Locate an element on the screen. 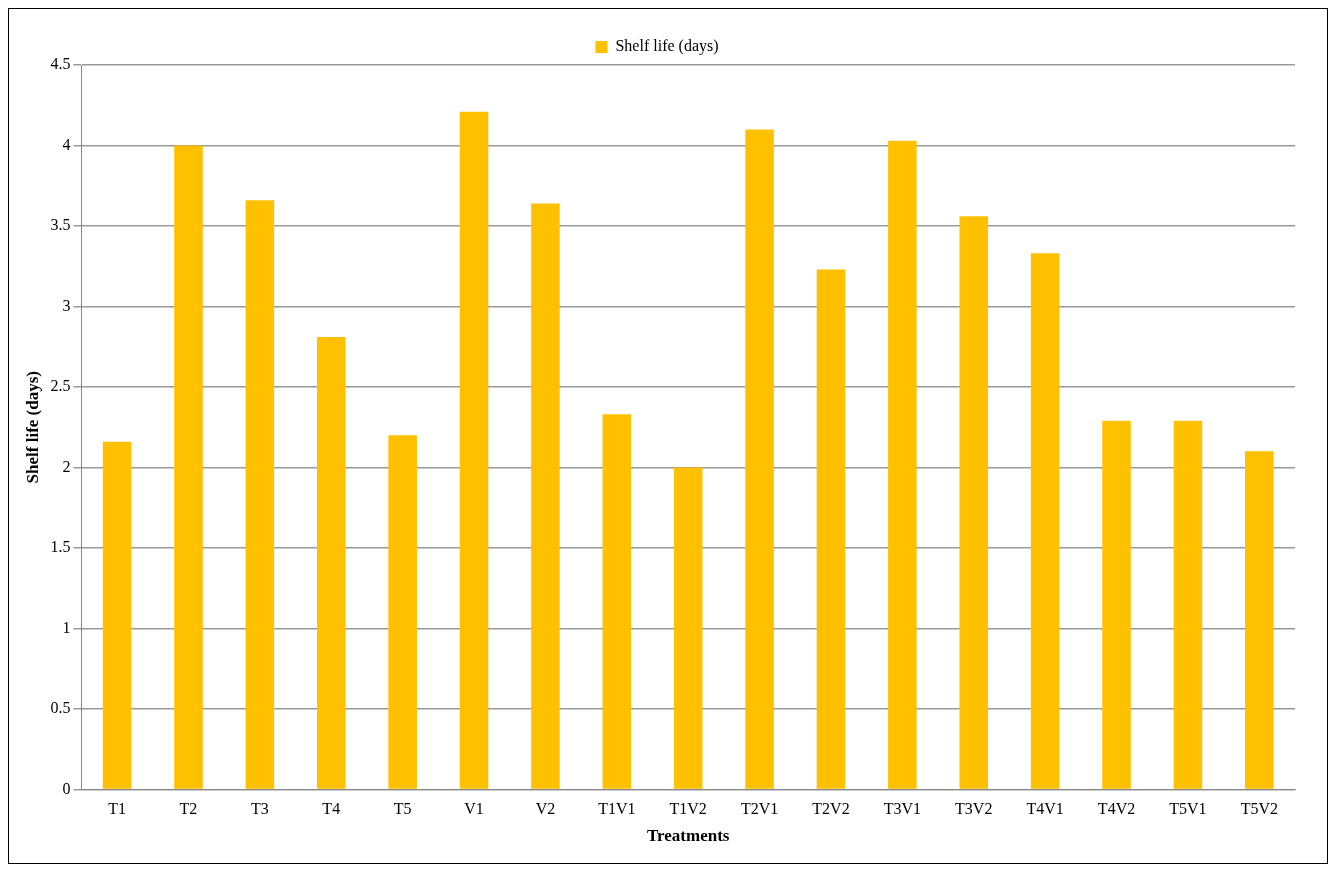 Image resolution: width=1336 pixels, height=872 pixels. y-tick-label: 3 is located at coordinates (66, 305).